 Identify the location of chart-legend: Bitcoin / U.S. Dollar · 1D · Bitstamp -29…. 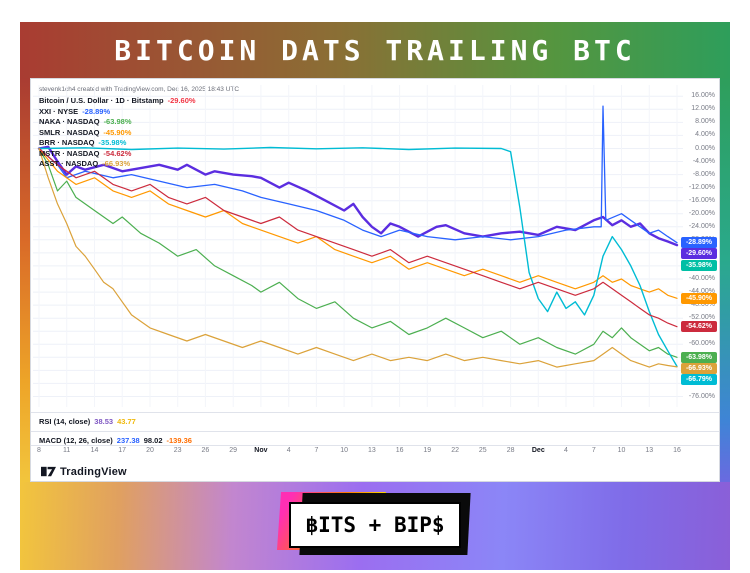
(117, 133).